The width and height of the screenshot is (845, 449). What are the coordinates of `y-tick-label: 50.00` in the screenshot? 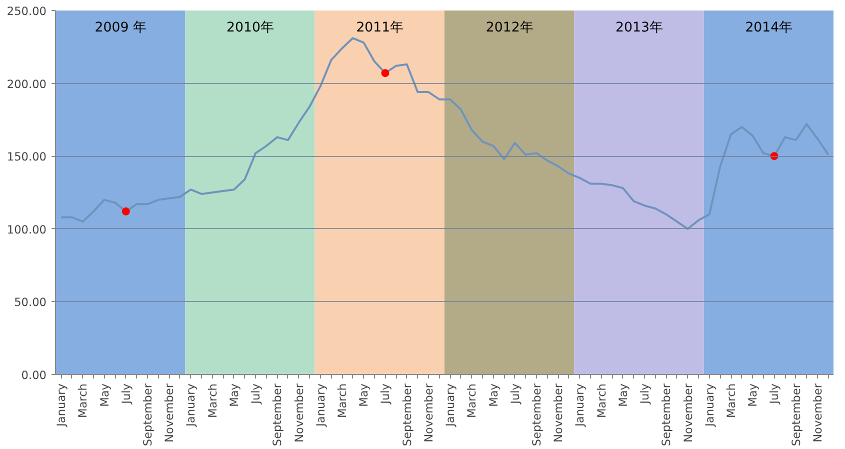 It's located at (30, 302).